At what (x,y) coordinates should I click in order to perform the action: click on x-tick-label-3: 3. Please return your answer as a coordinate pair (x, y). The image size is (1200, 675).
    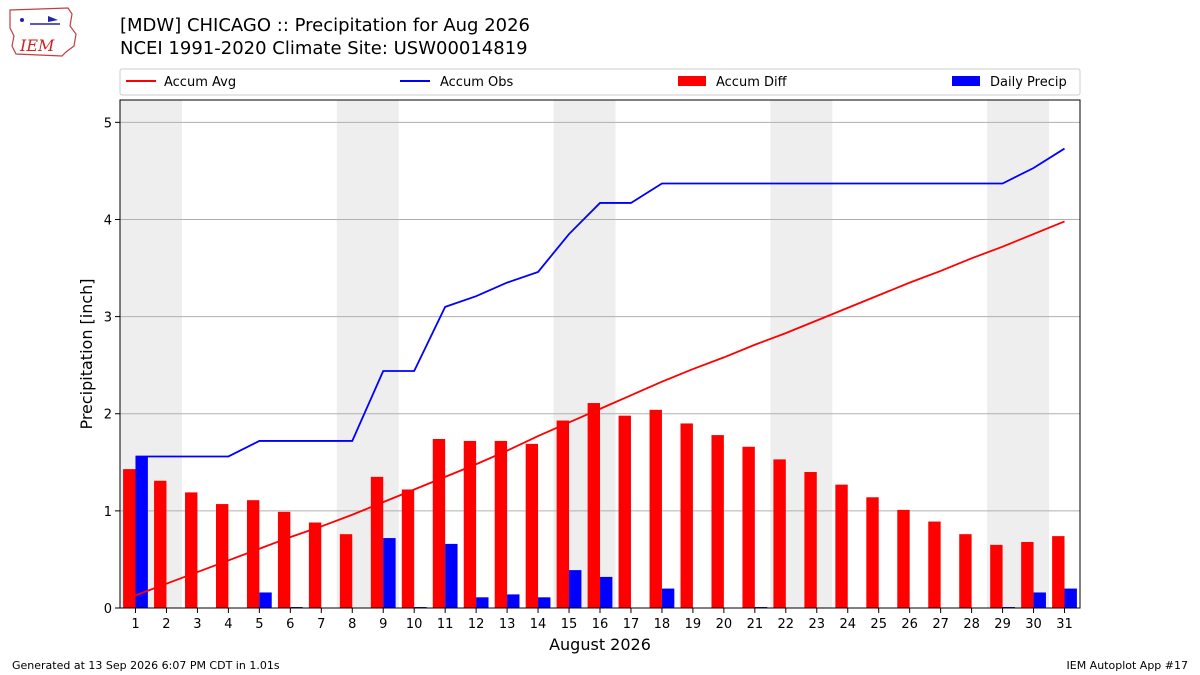
    Looking at the image, I should click on (197, 624).